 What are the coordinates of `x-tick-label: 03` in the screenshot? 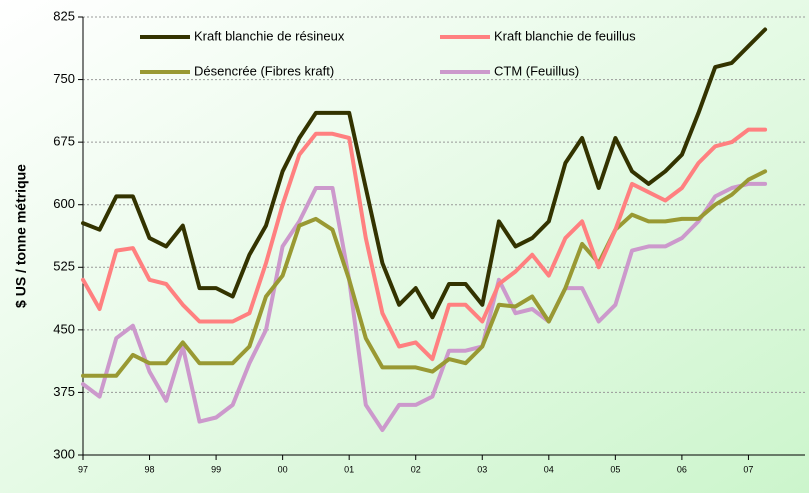 It's located at (482, 469).